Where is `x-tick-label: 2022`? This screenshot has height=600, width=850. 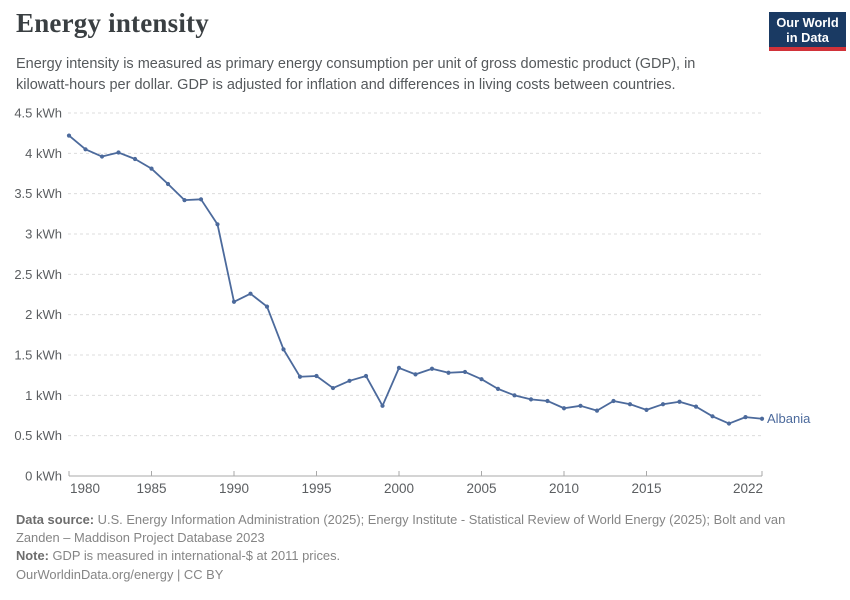
x-tick-label: 2022 is located at coordinates (748, 488).